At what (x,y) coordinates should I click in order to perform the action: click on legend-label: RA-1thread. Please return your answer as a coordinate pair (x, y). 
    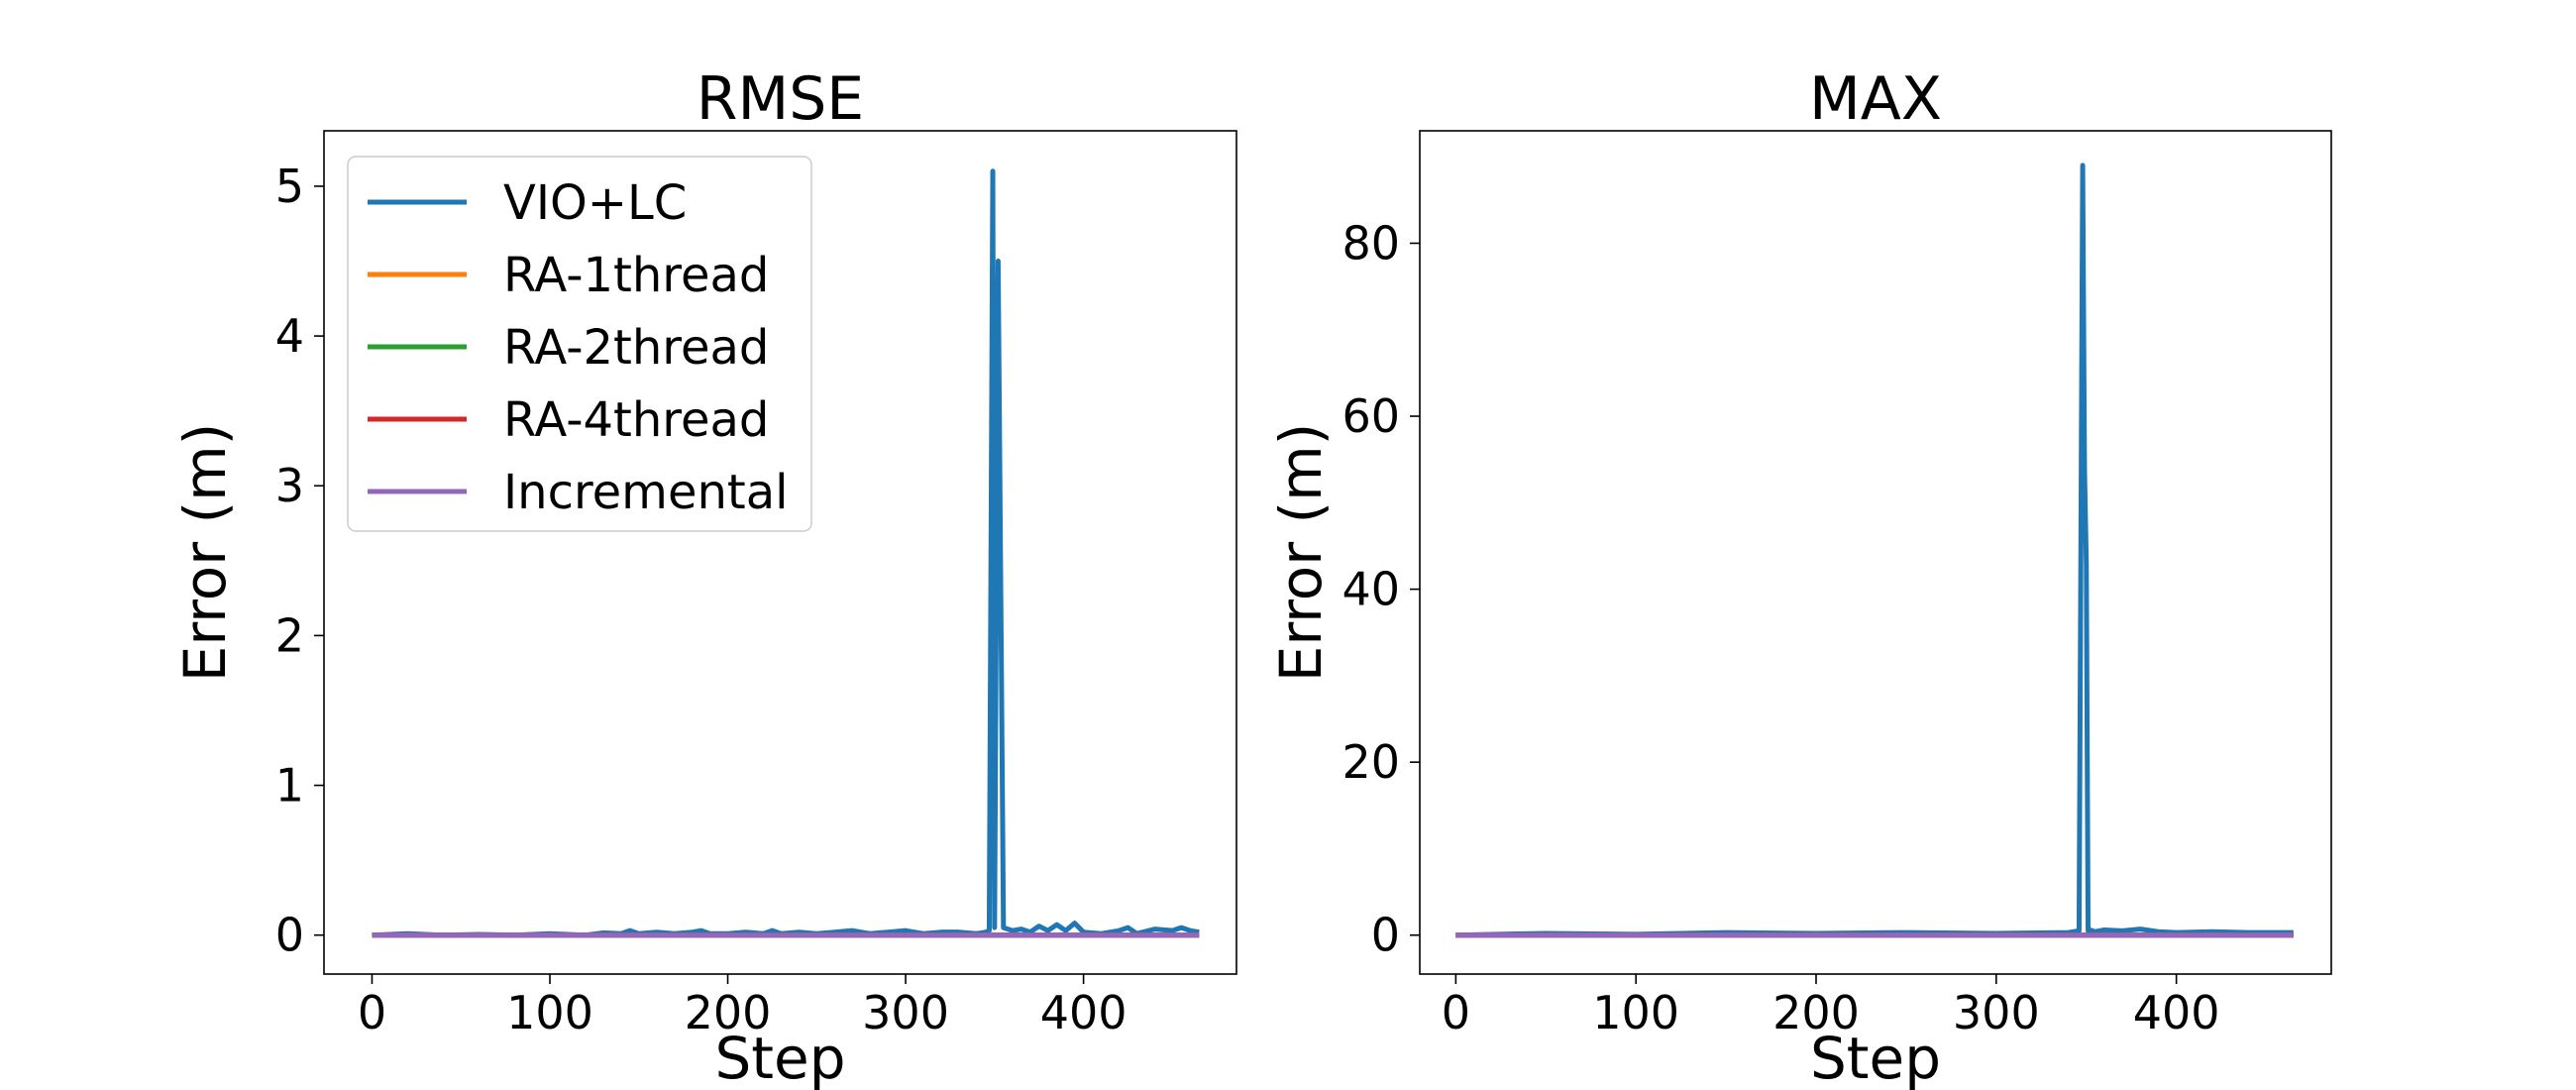
    Looking at the image, I should click on (636, 275).